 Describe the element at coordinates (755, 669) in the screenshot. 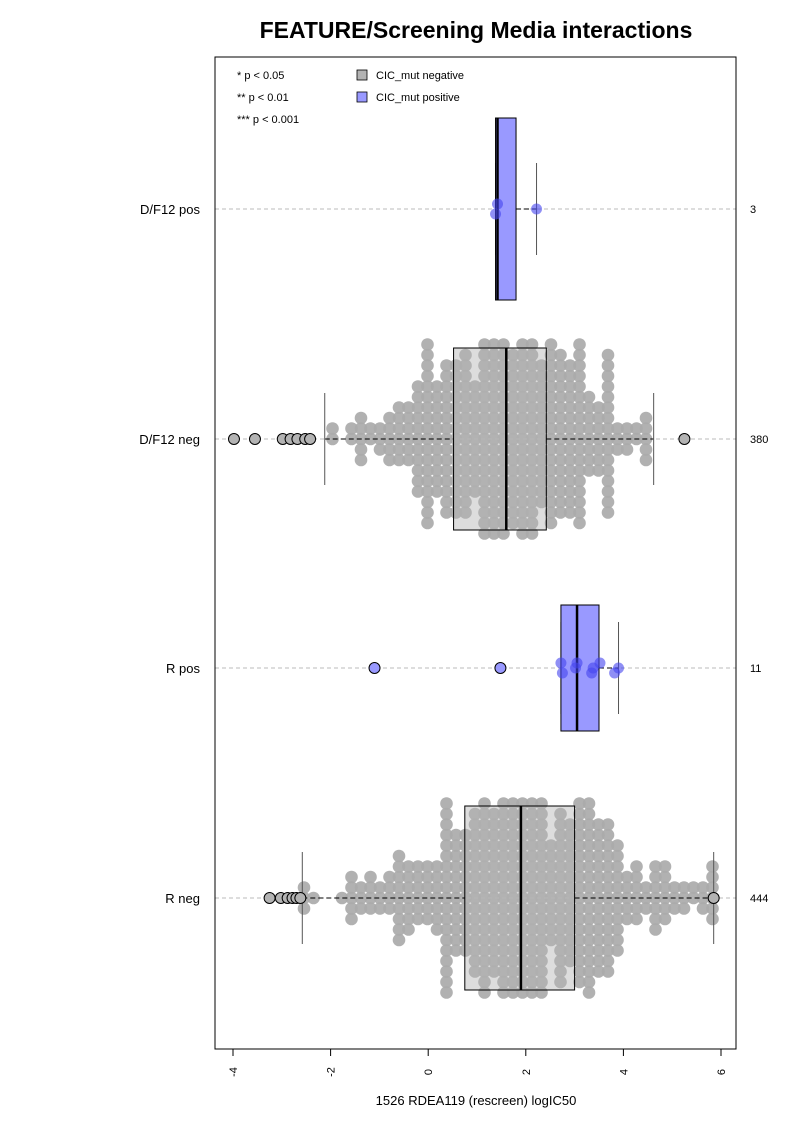

I see `group-count: 11` at that location.